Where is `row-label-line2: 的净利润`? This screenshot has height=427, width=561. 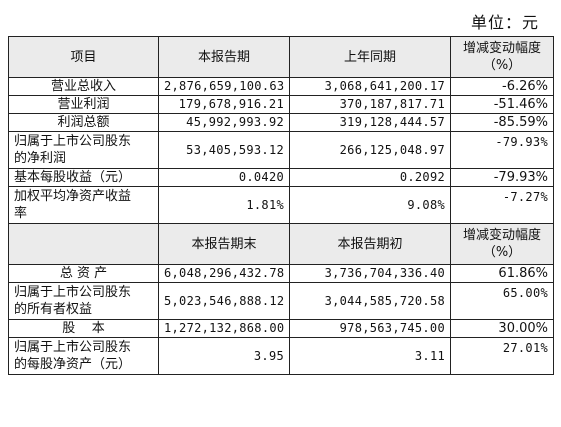
row-label-line2: 的净利润 is located at coordinates (40, 158).